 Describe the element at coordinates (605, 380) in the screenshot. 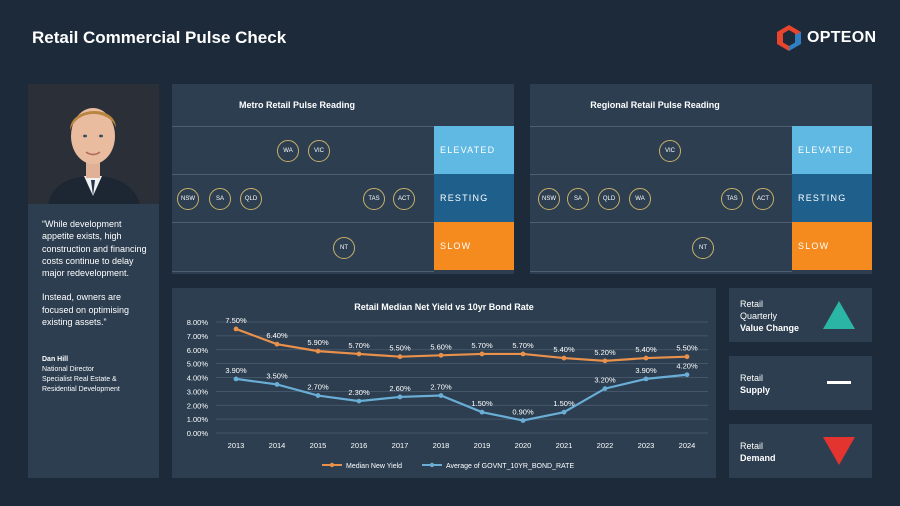

I see `data-label: 3.20%` at that location.